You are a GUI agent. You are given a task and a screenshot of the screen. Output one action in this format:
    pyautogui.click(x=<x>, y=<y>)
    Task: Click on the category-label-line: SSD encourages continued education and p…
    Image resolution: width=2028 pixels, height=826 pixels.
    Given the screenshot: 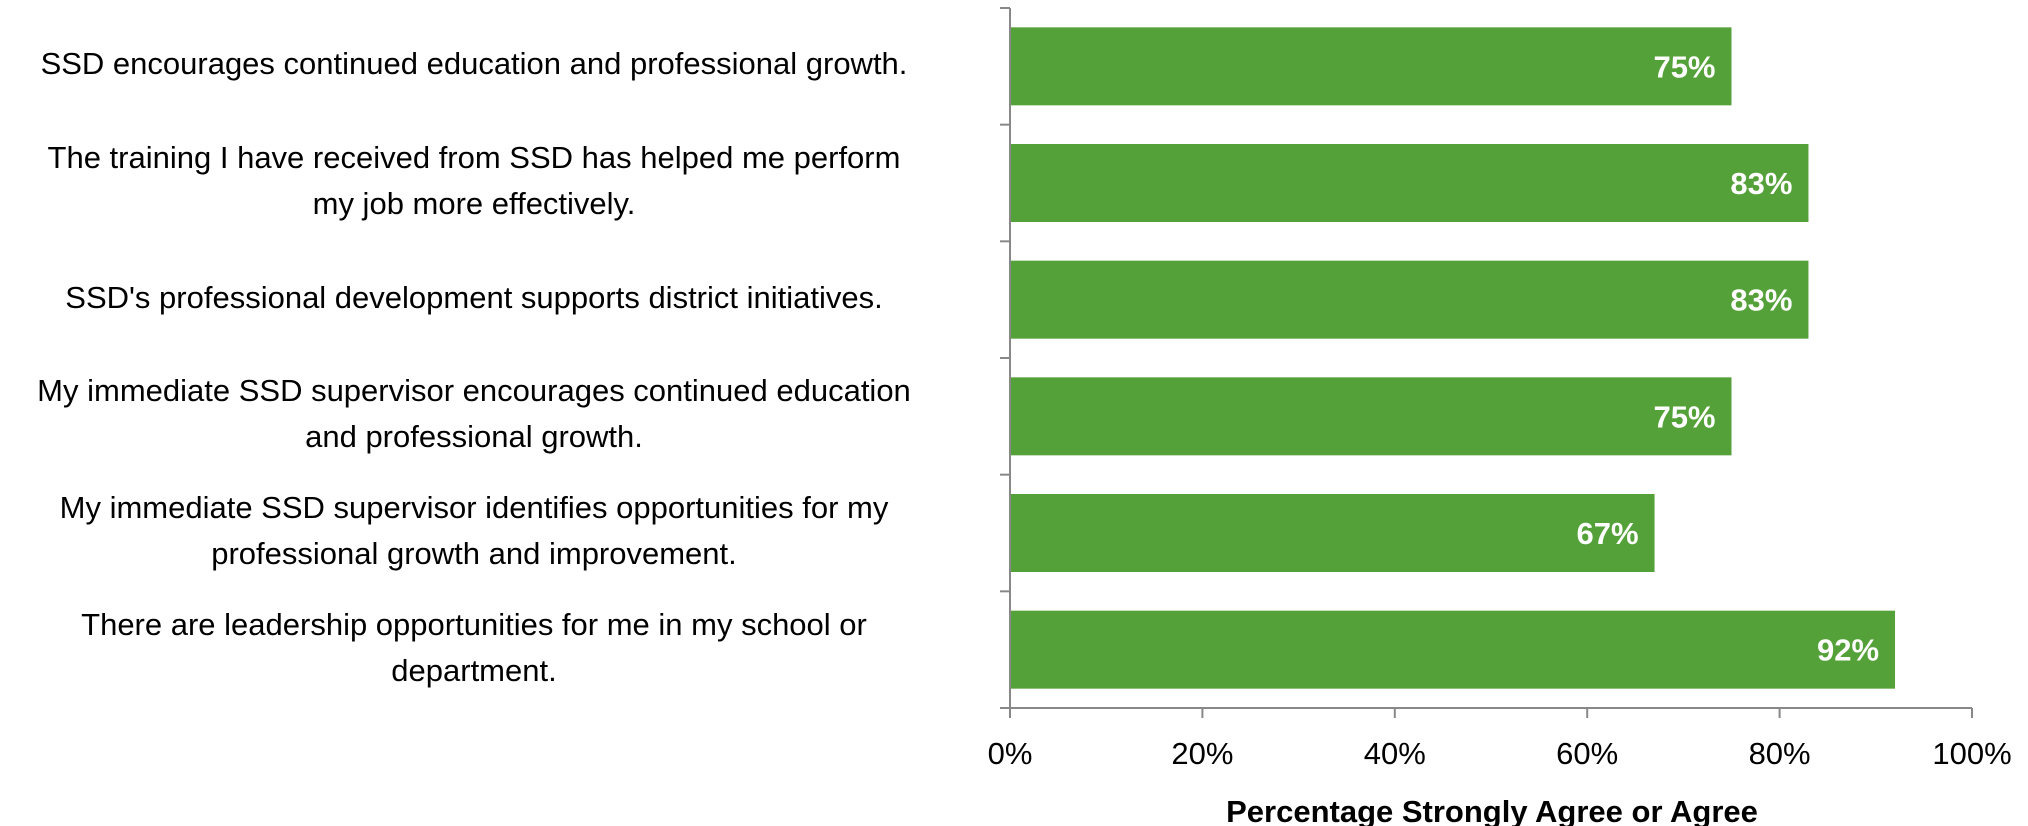 What is the action you would take?
    pyautogui.click(x=474, y=64)
    